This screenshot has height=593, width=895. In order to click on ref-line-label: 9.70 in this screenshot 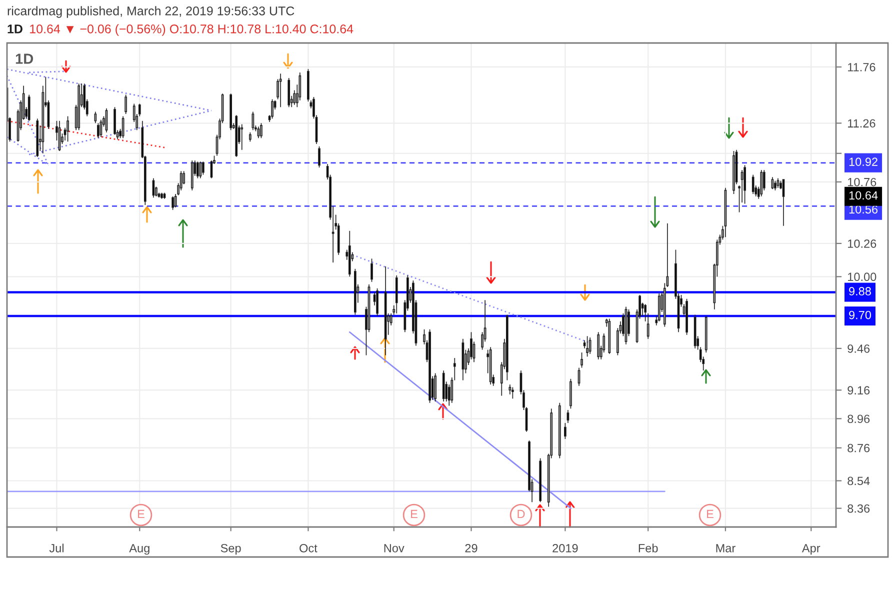, I will do `click(860, 315)`.